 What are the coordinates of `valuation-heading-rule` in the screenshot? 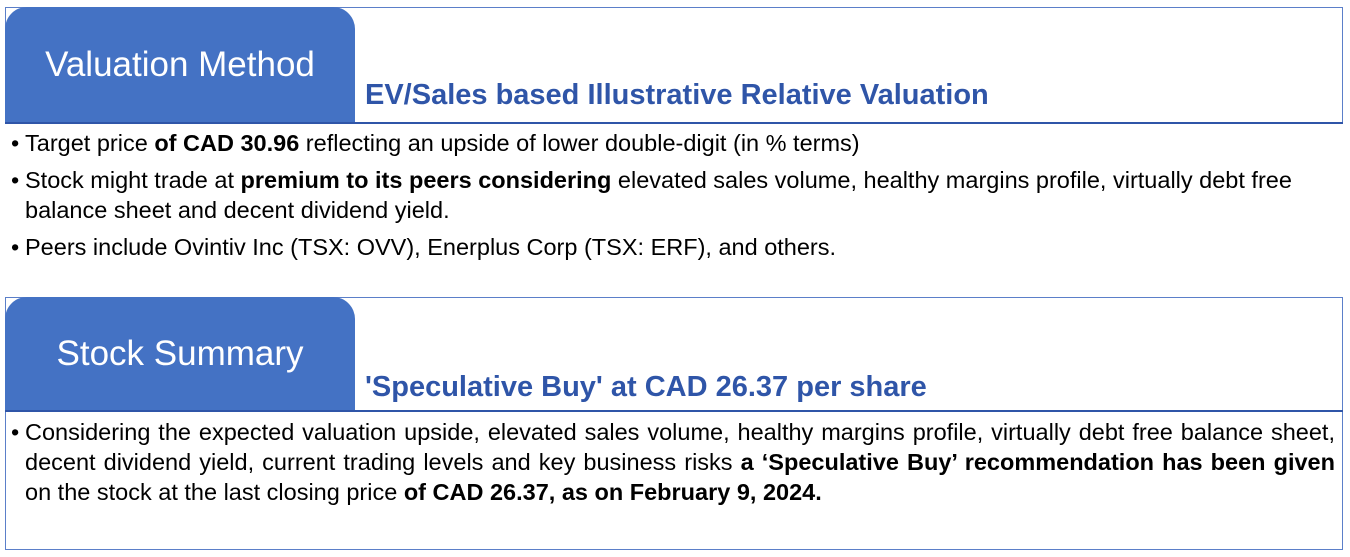 It's located at (674, 123).